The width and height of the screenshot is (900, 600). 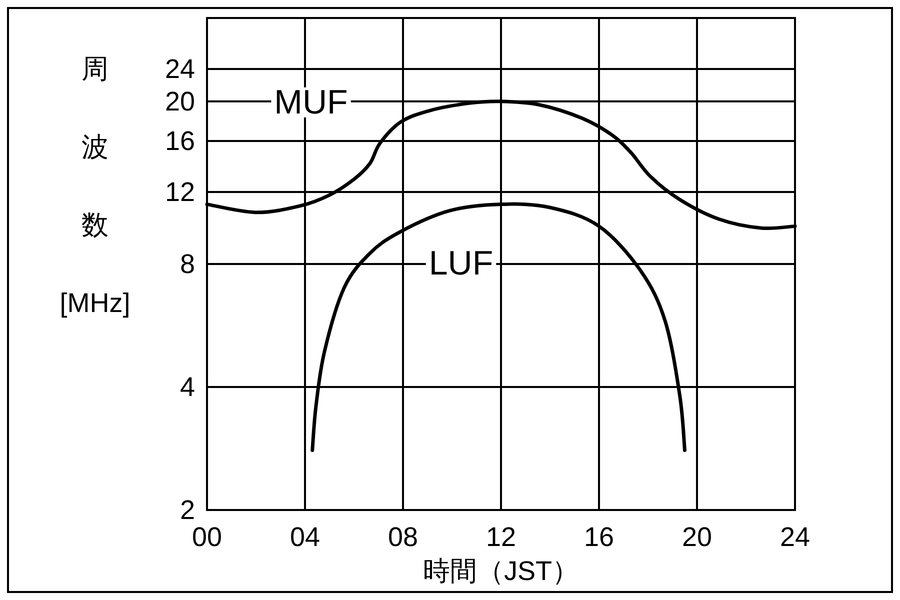 I want to click on y-tick-label: 16, so click(x=179, y=141).